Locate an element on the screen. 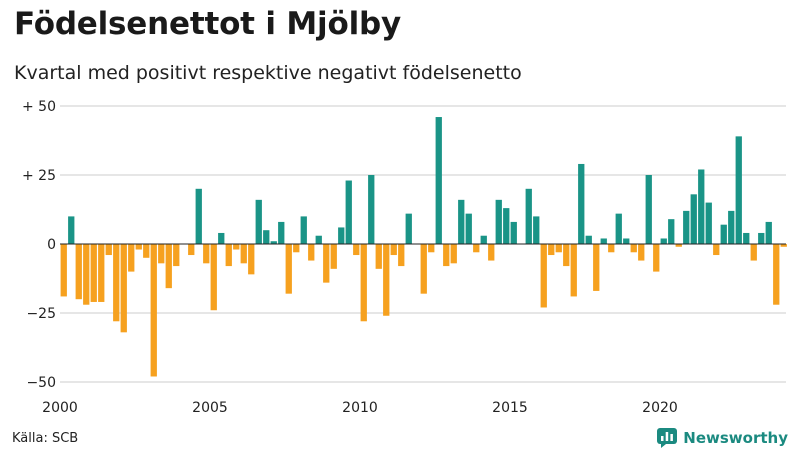 The width and height of the screenshot is (800, 450). brand-logo: Newsworthy is located at coordinates (722, 438).